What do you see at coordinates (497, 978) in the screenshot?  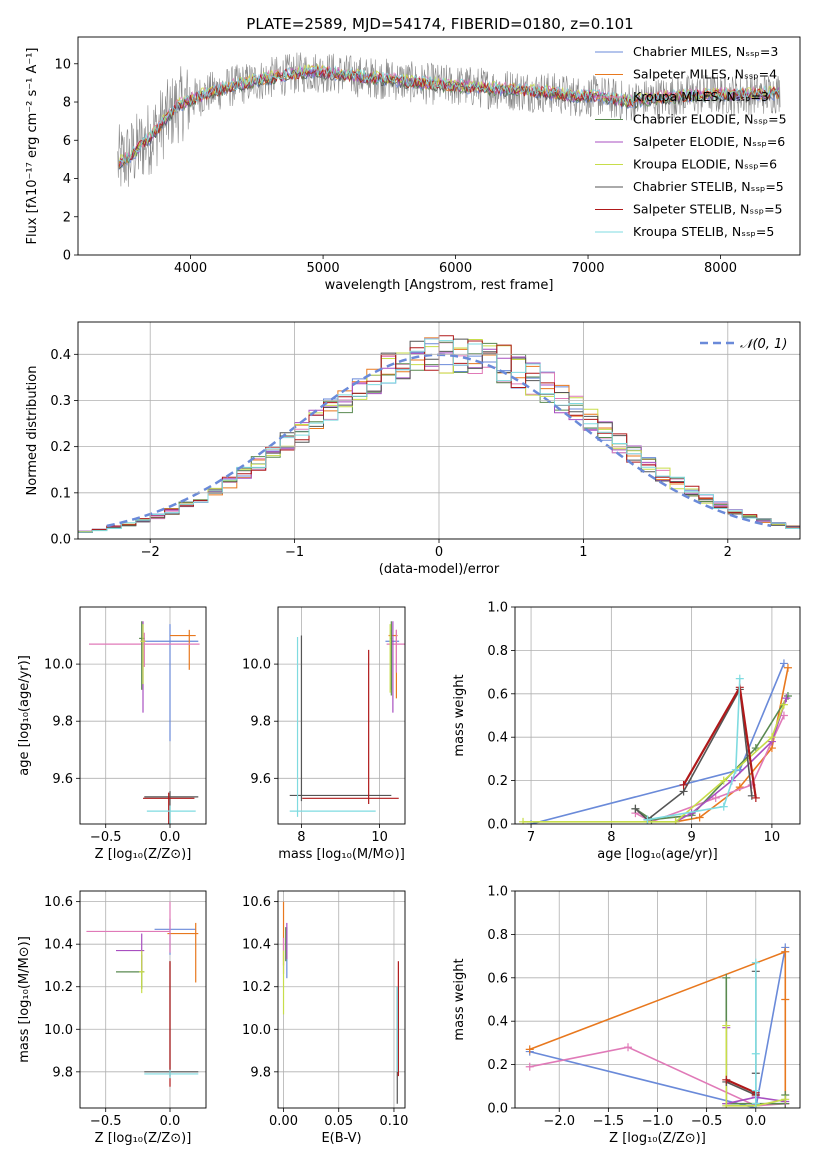 I see `mass_weight_vs_Z-ytick-label: 0.6` at bounding box center [497, 978].